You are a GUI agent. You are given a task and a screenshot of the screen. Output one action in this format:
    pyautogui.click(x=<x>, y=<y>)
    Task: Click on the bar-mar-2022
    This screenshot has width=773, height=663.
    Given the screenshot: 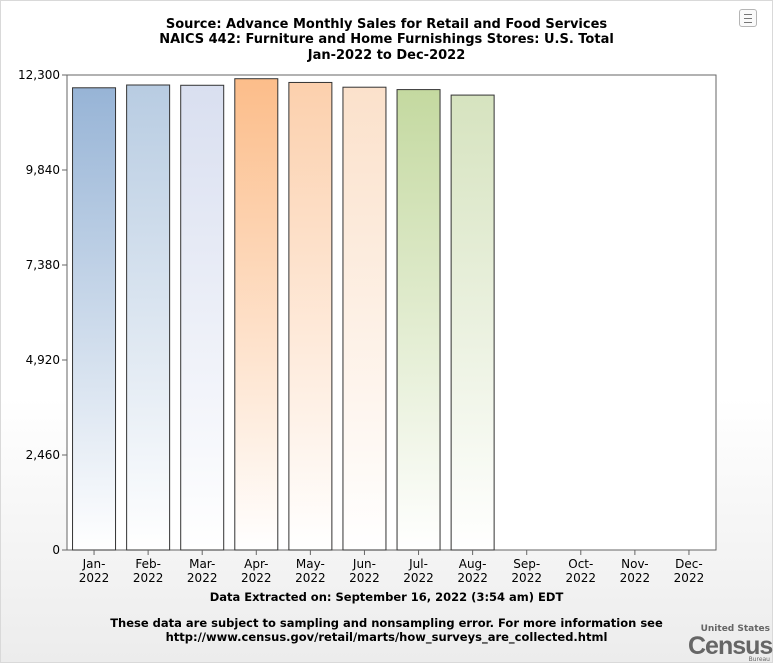 What is the action you would take?
    pyautogui.click(x=202, y=317)
    